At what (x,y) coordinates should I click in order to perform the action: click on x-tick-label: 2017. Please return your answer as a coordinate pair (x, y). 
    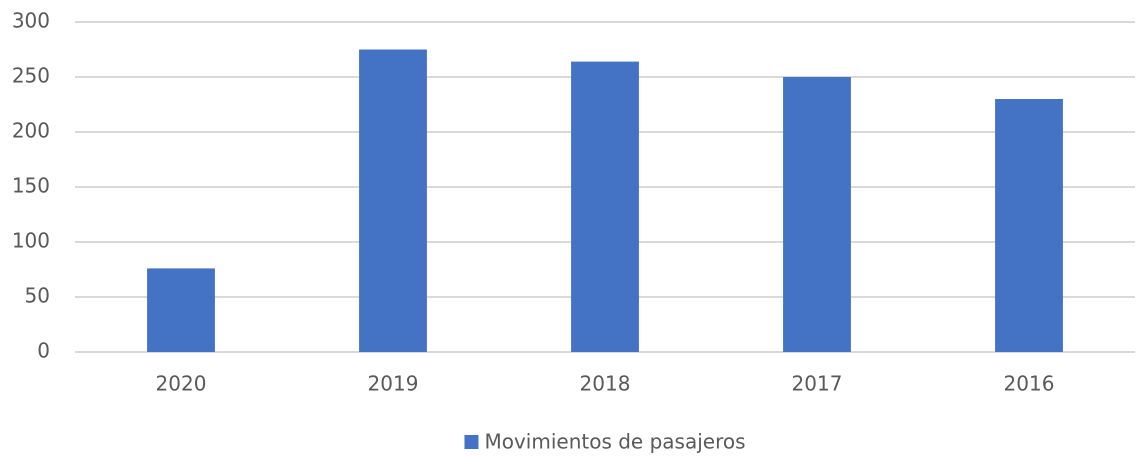
    Looking at the image, I should click on (817, 384).